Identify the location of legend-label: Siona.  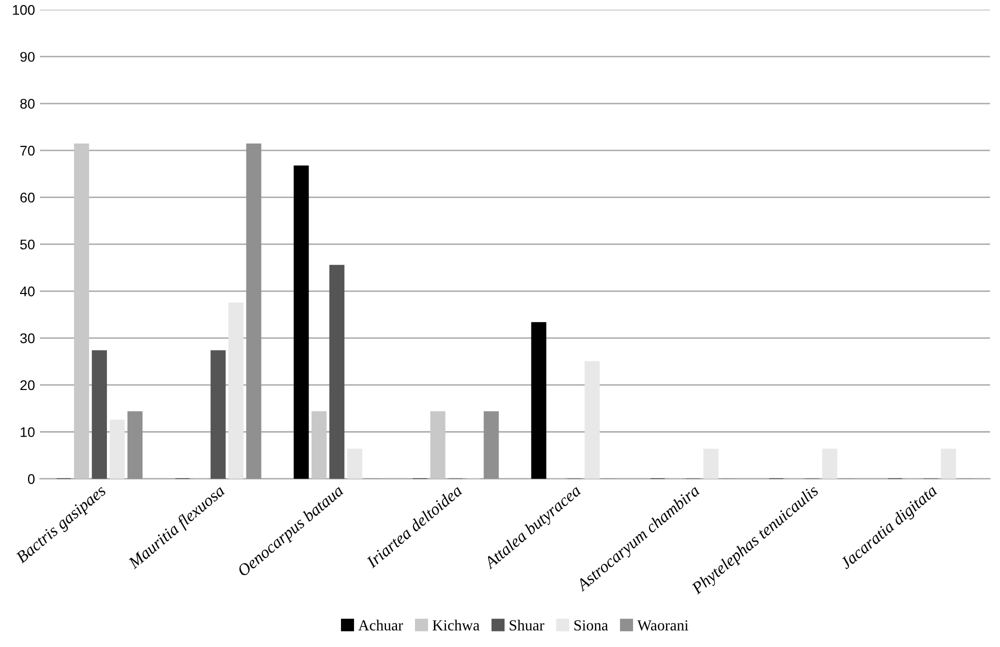
(591, 625).